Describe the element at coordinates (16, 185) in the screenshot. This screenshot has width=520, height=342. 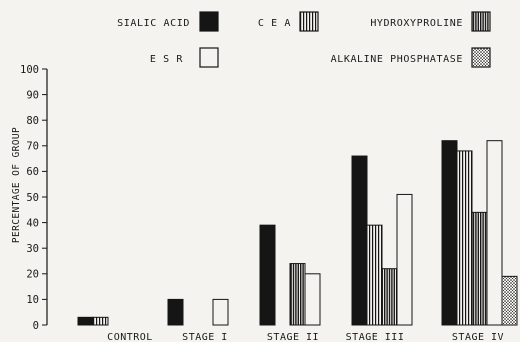
I see `y-axis-label: PERCENTAGE OF GROUP` at that location.